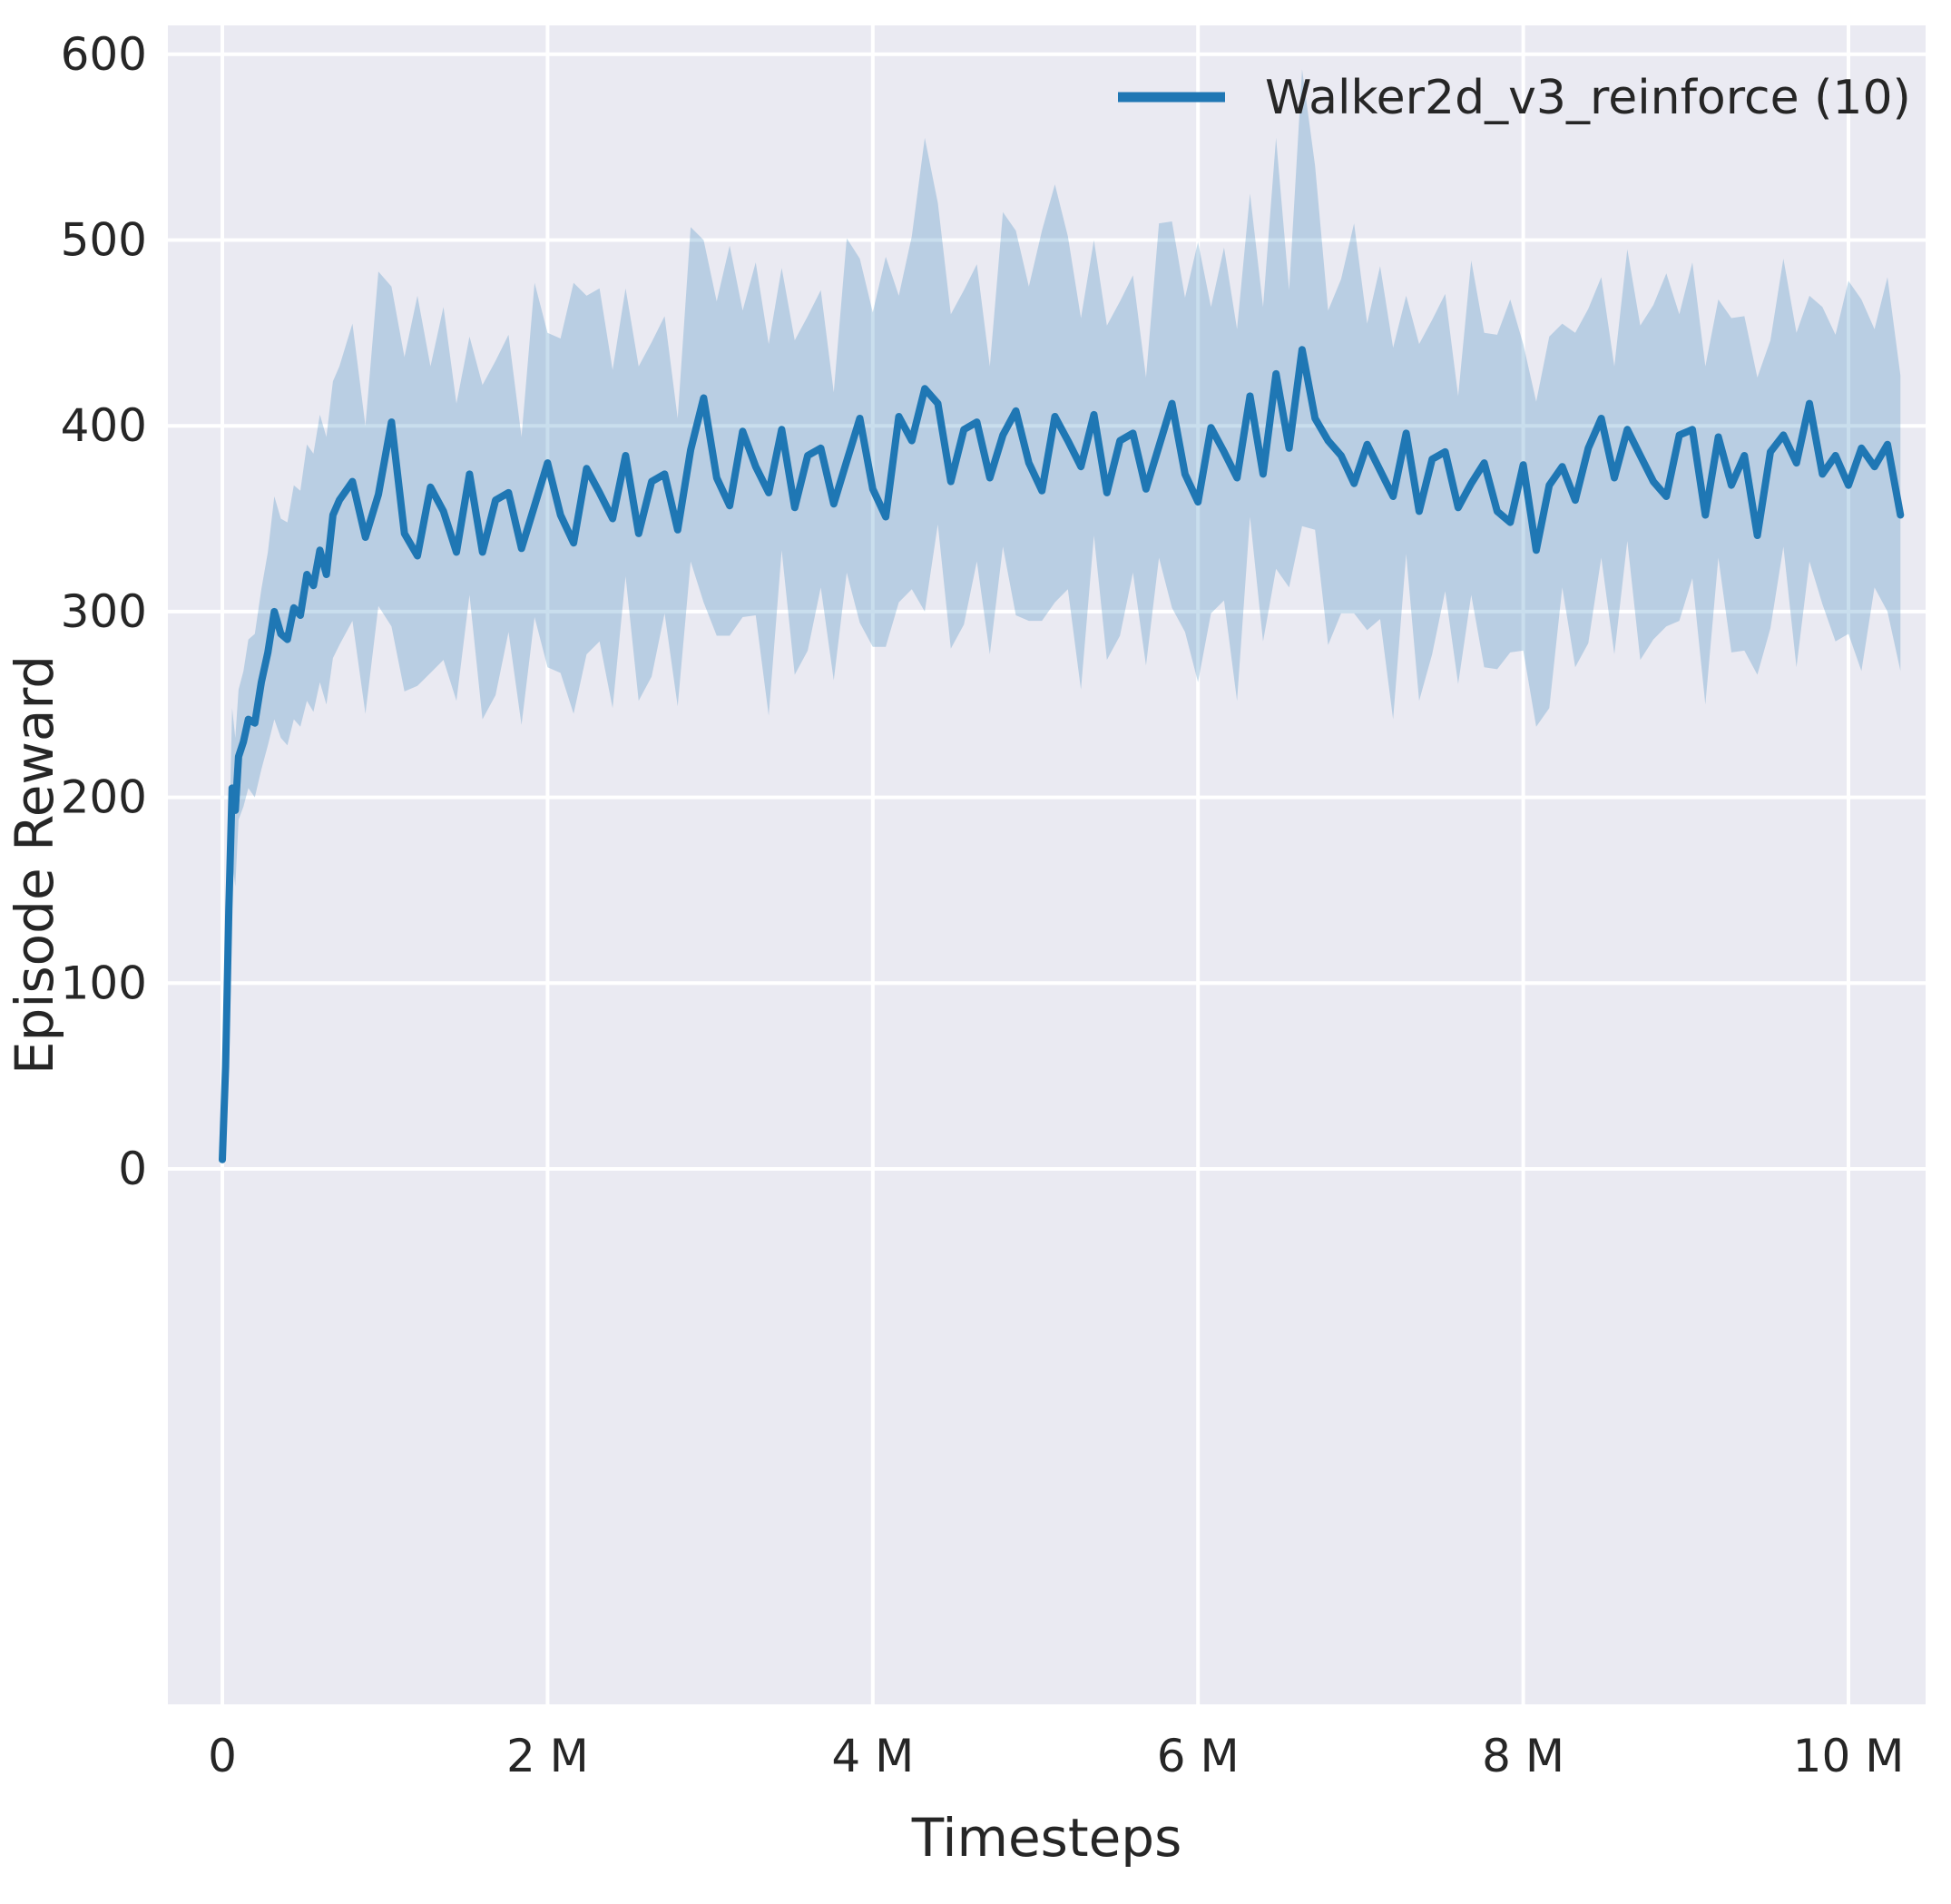 The image size is (1951, 1904). I want to click on y-tick-label: 500, so click(104, 241).